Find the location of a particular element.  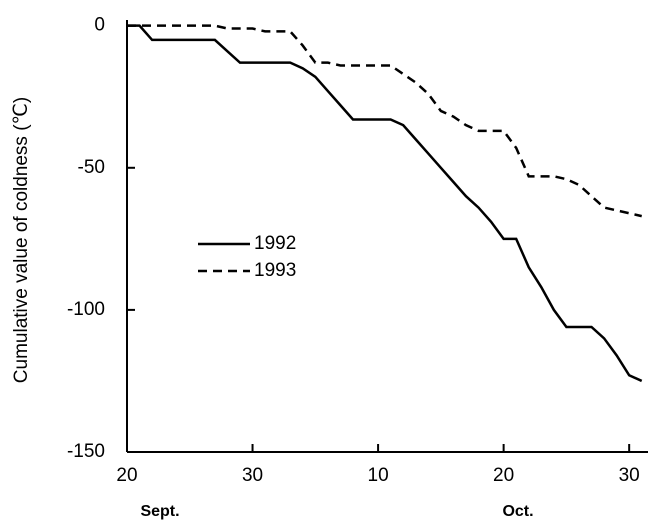

y-tick-label: -50 is located at coordinates (91, 167).